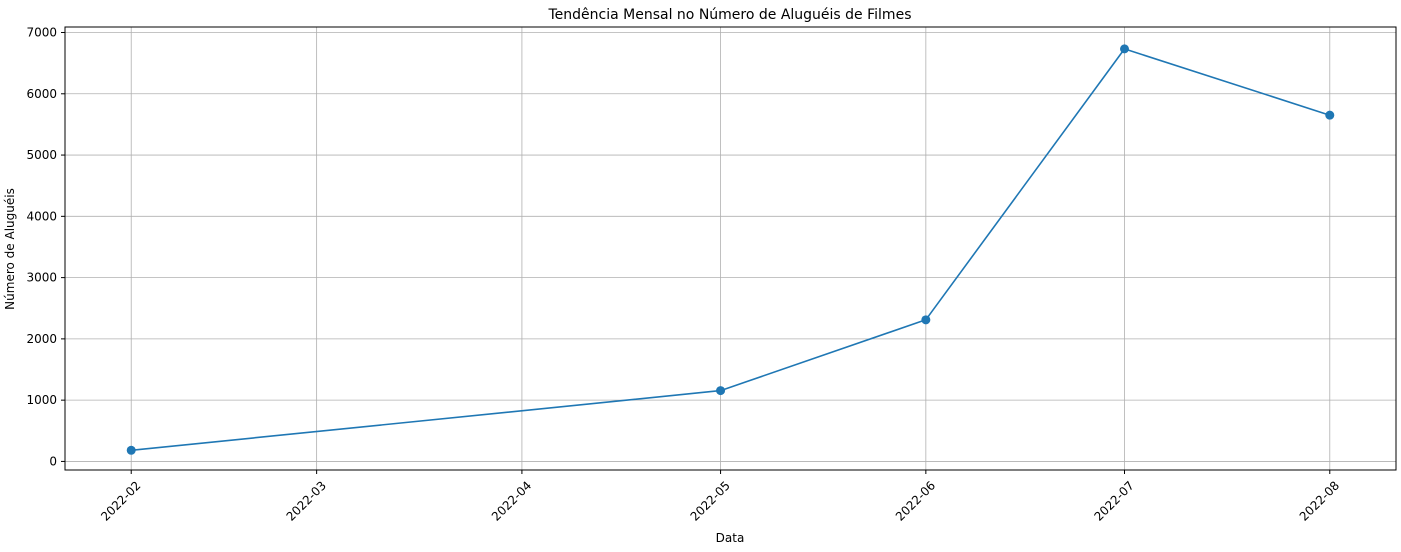  What do you see at coordinates (710, 500) in the screenshot?
I see `x-tick-label: 2022-05` at bounding box center [710, 500].